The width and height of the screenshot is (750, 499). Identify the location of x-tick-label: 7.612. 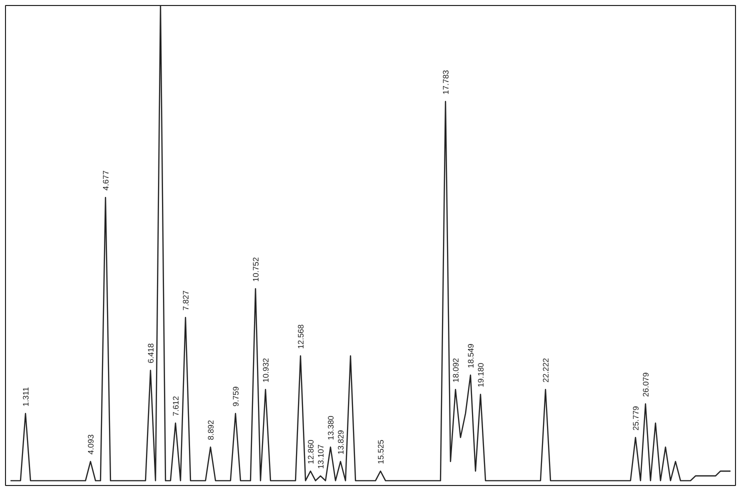
(176, 406).